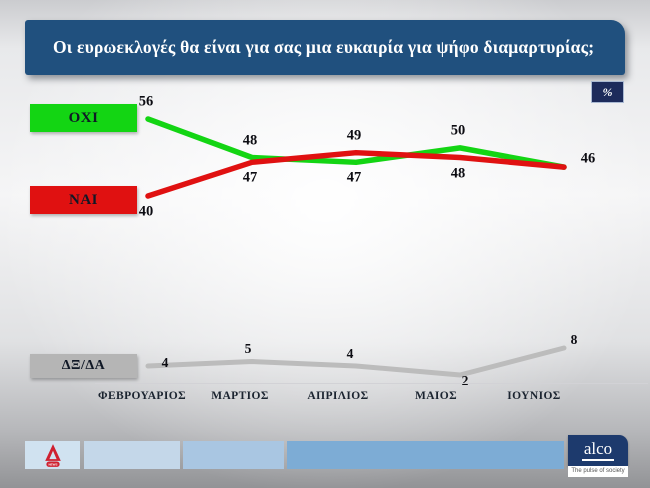 This screenshot has height=488, width=650. Describe the element at coordinates (52, 464) in the screenshot. I see `alpha-news-label: NEWS` at that location.